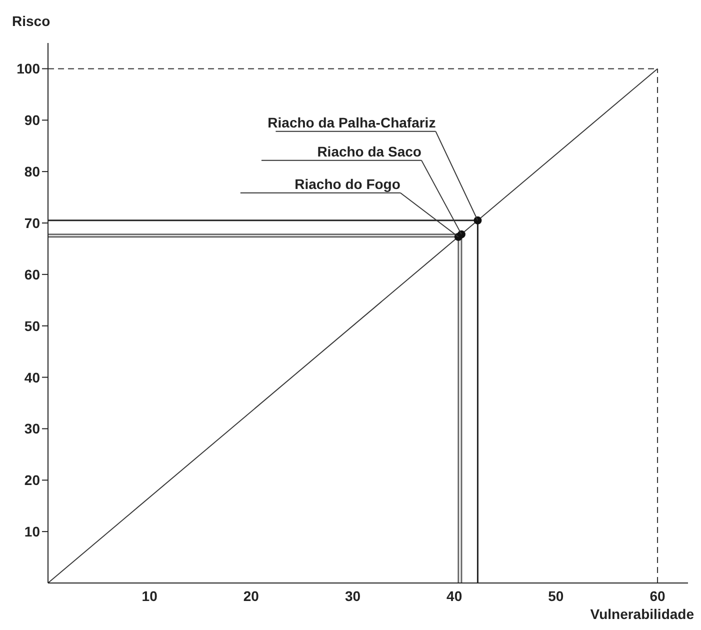  I want to click on x-axis-title: Vulnerabilidade, so click(642, 614).